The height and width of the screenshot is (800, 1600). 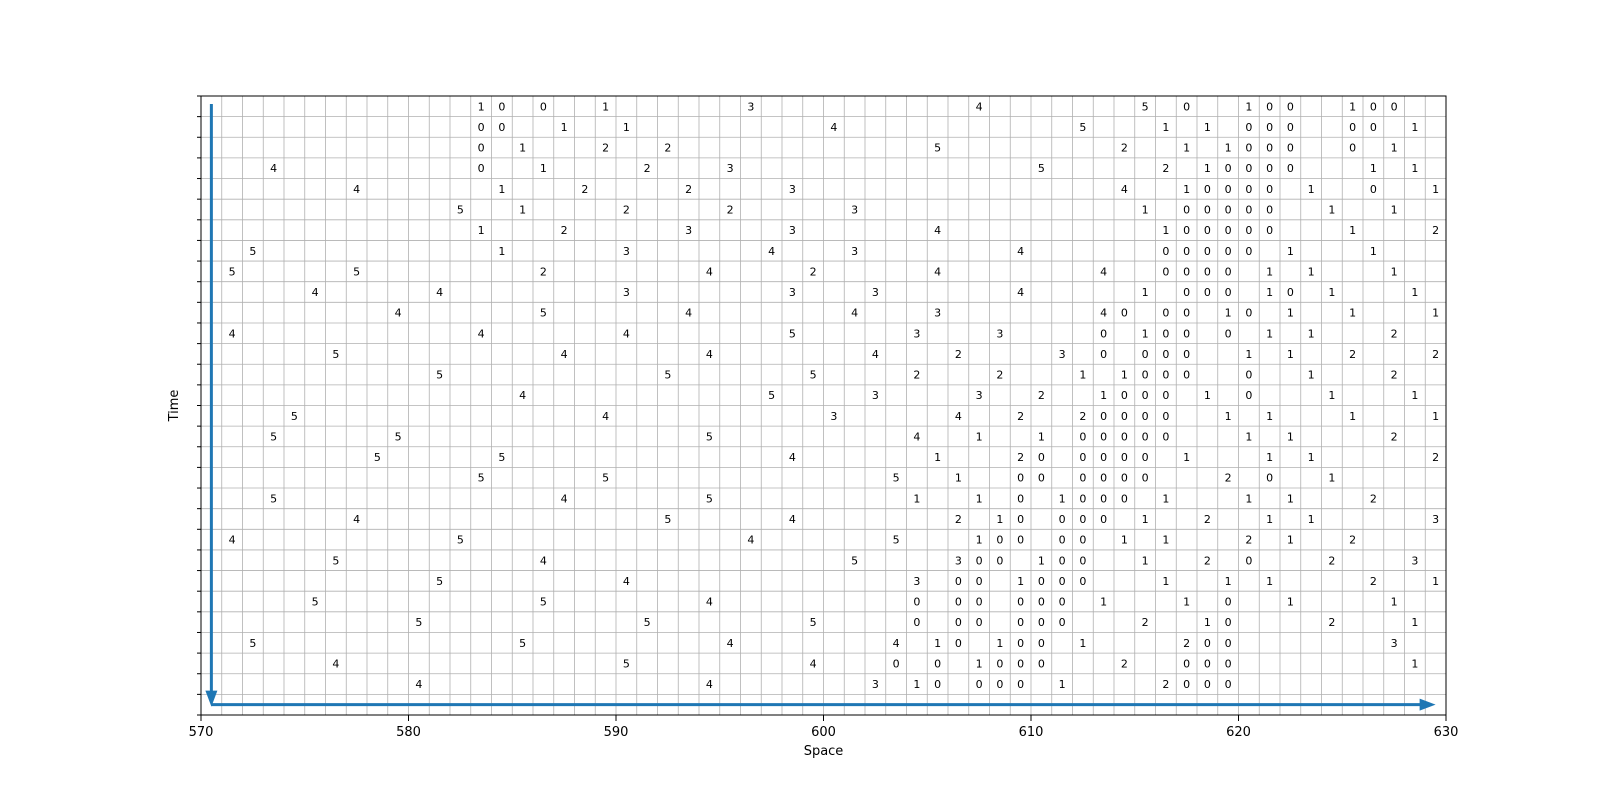 I want to click on x-tick-label: 600, so click(x=823, y=732).